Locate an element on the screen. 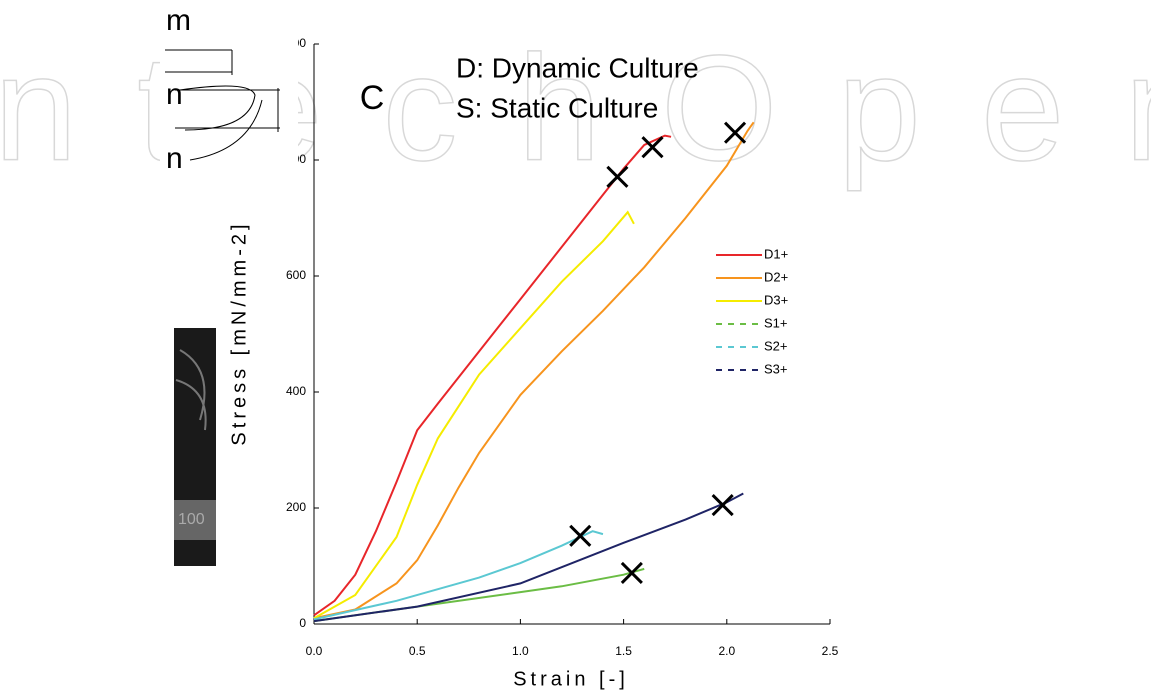 The height and width of the screenshot is (696, 1151). legend-label: S1+ is located at coordinates (776, 322).